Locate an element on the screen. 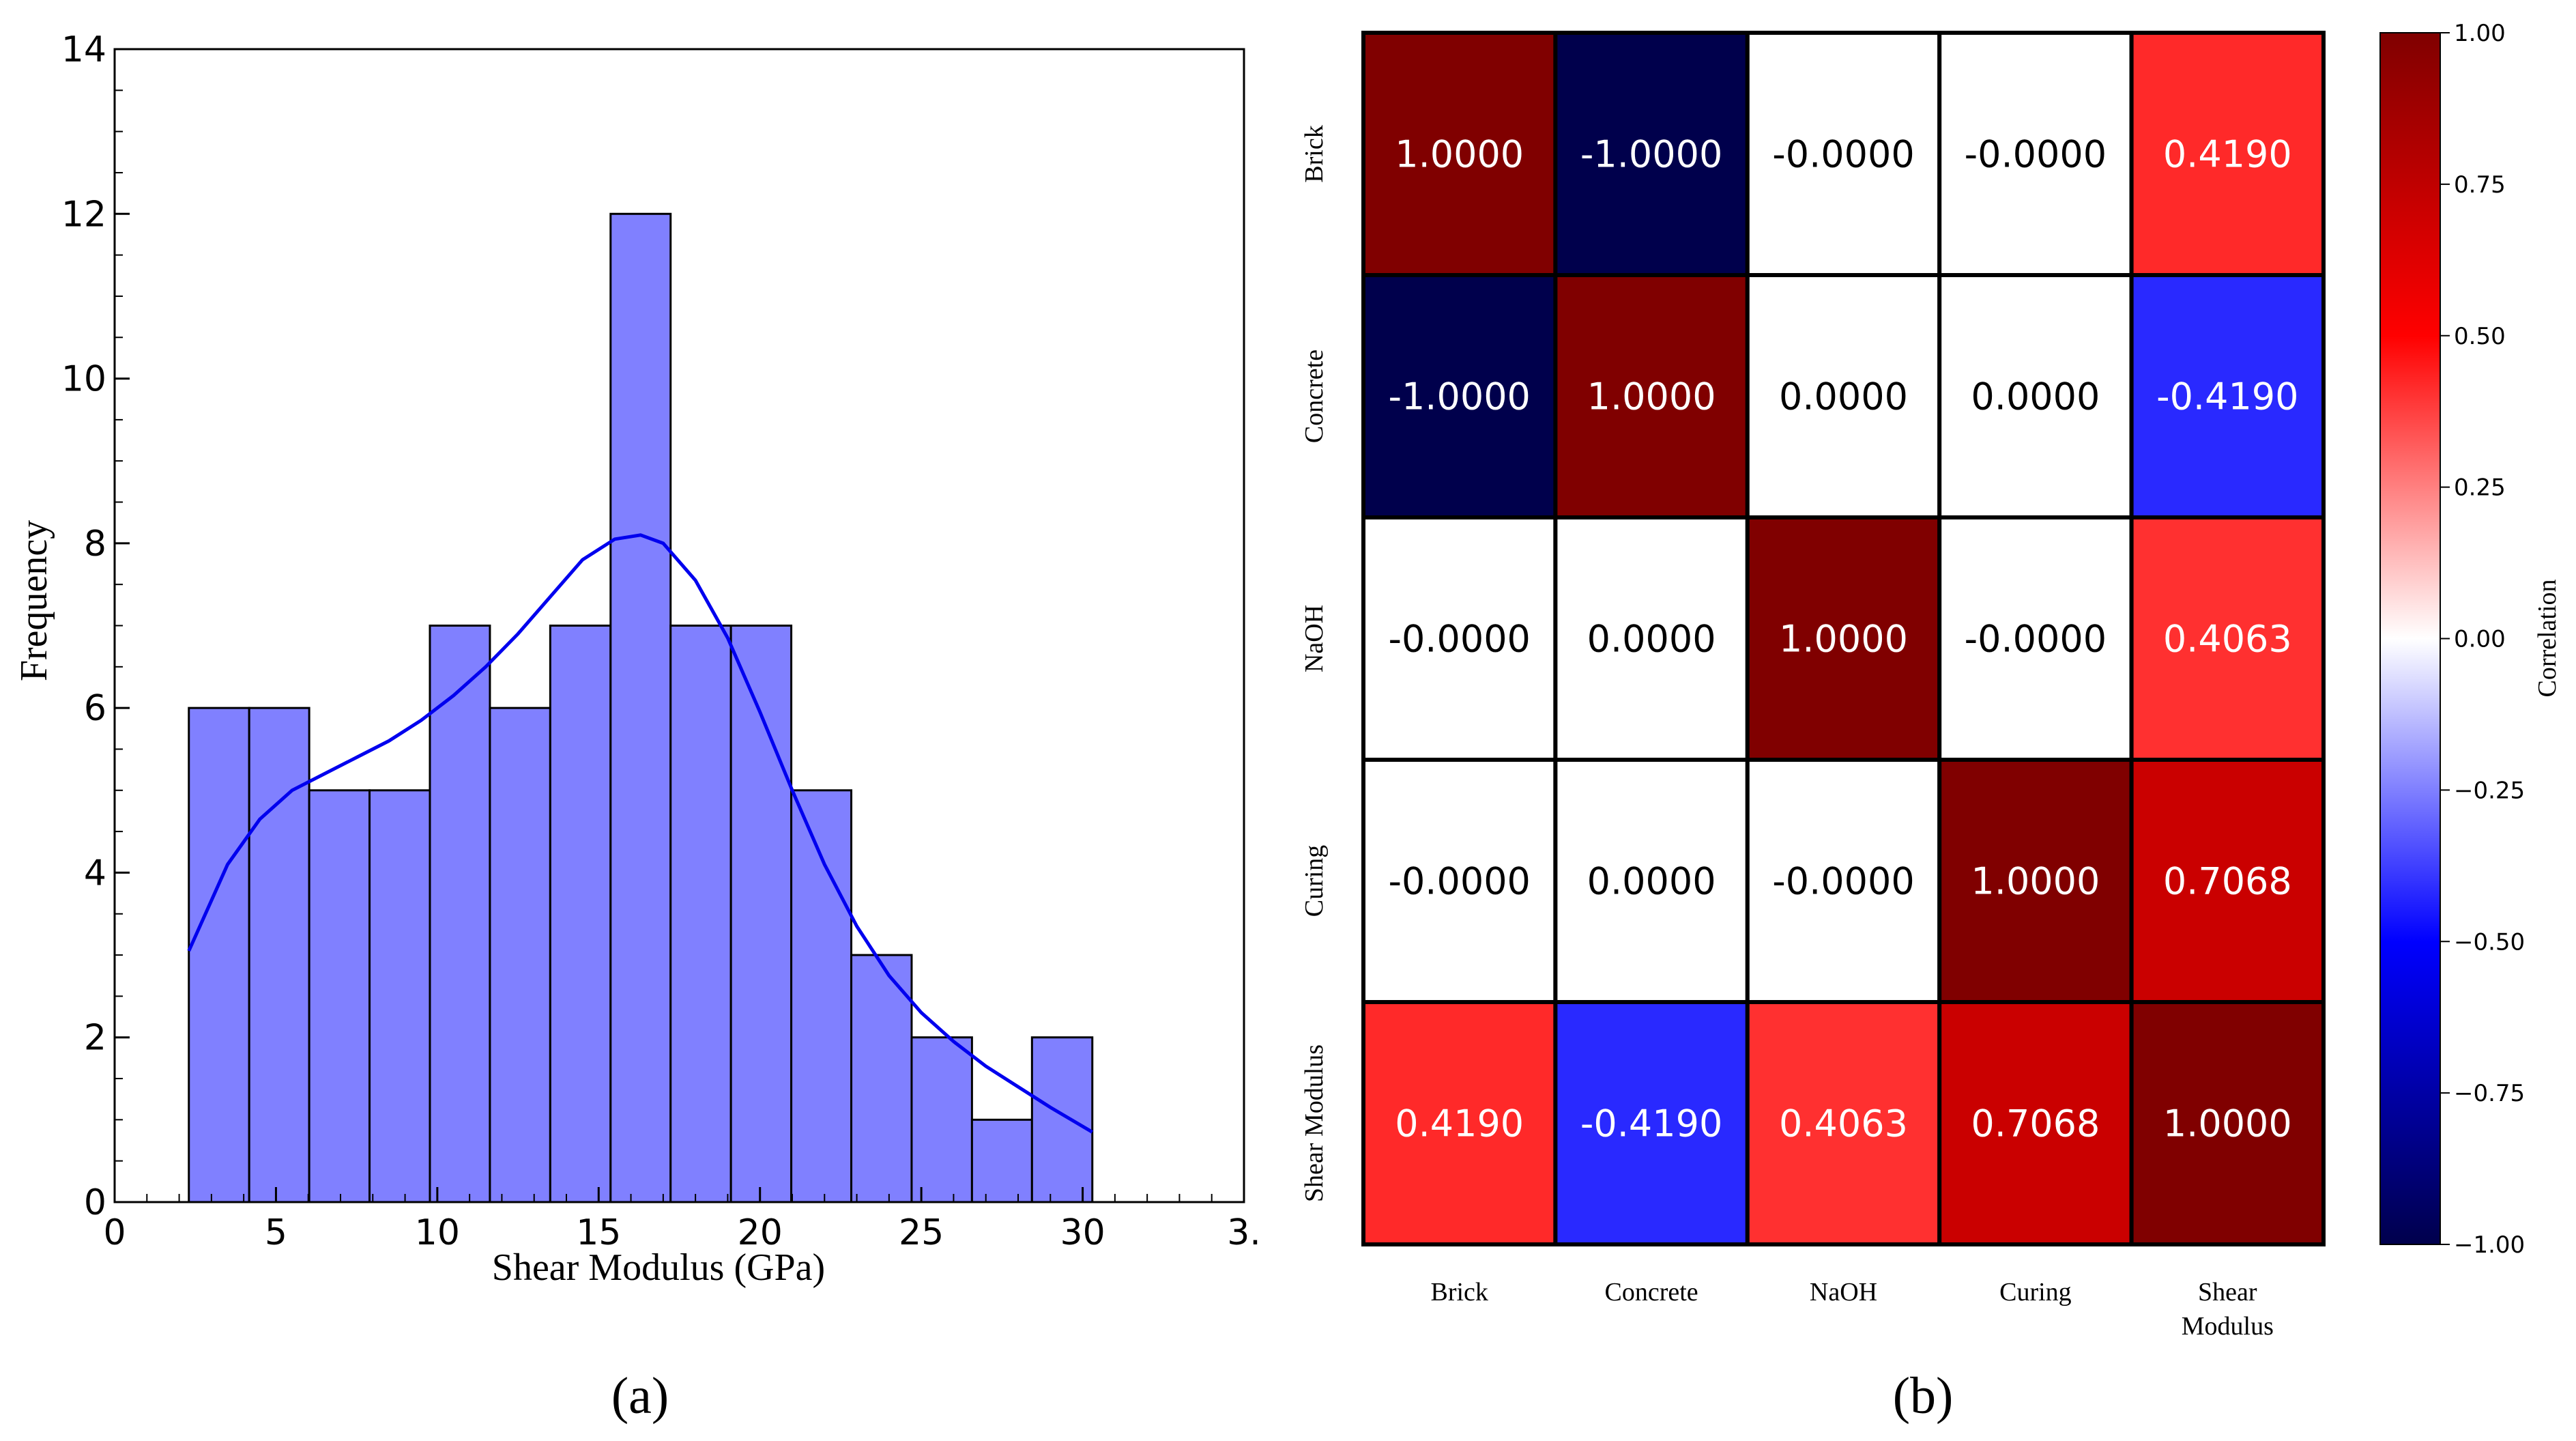  colorbar-label: Correlation is located at coordinates (2547, 638).